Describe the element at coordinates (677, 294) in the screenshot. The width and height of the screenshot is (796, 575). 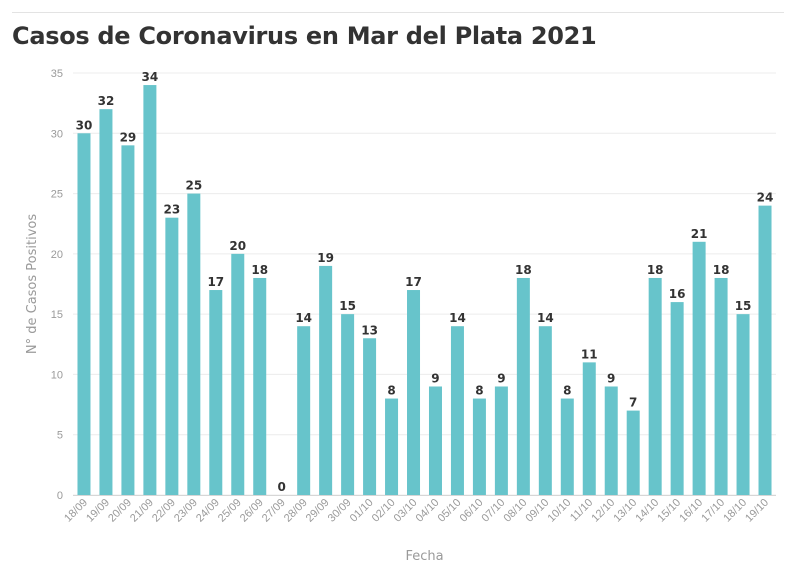
I see `data-label: 16` at that location.